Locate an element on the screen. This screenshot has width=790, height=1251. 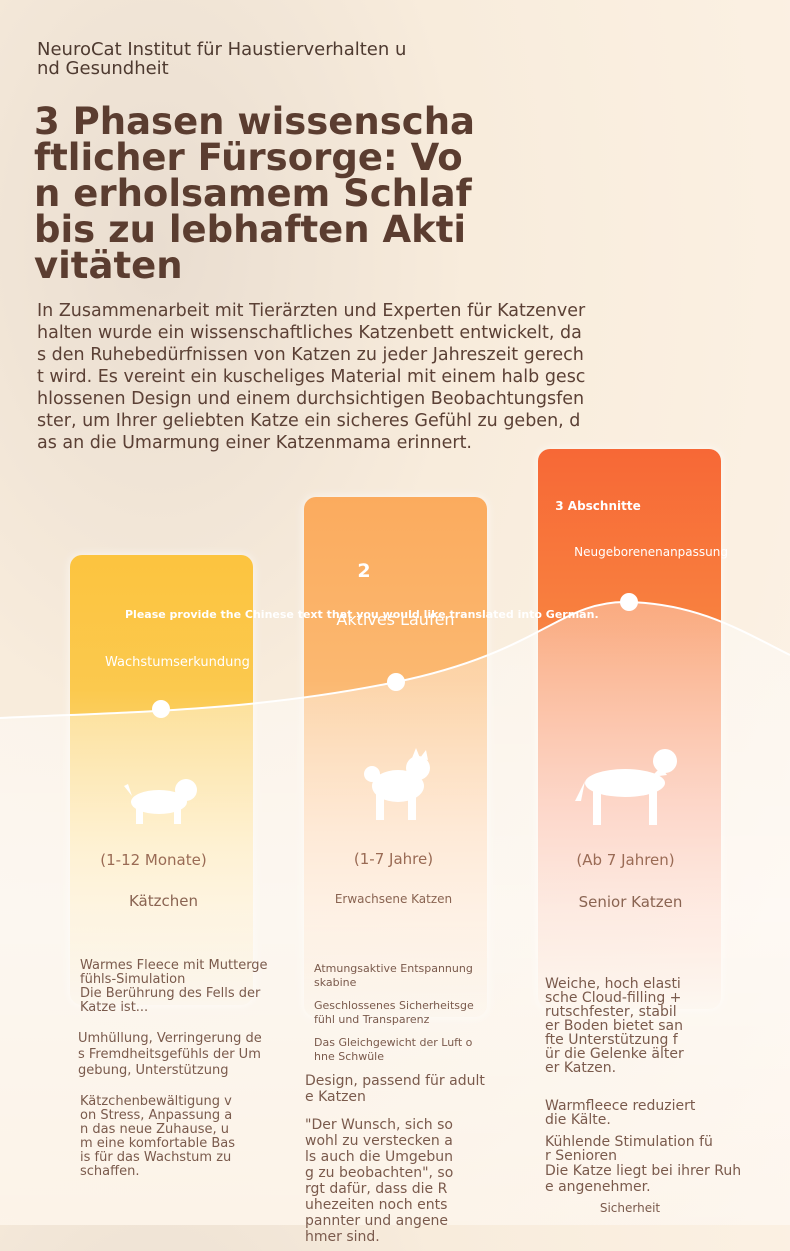
detail: Kühlende Stimulation für Senioren is located at coordinates (629, 1149).